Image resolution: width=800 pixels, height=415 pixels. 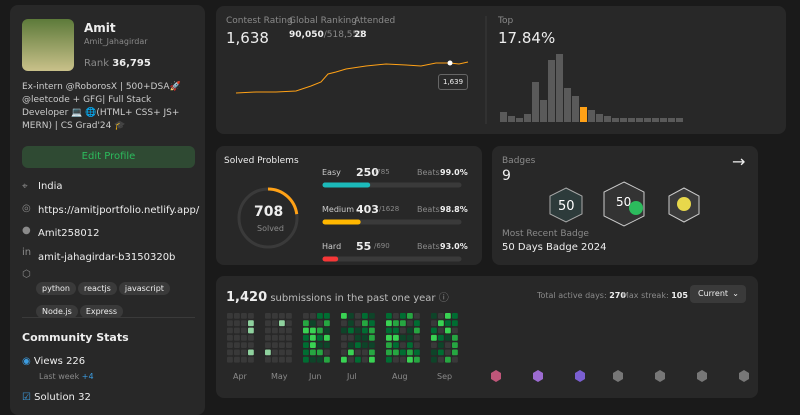 What do you see at coordinates (48, 45) in the screenshot?
I see `avatar` at bounding box center [48, 45].